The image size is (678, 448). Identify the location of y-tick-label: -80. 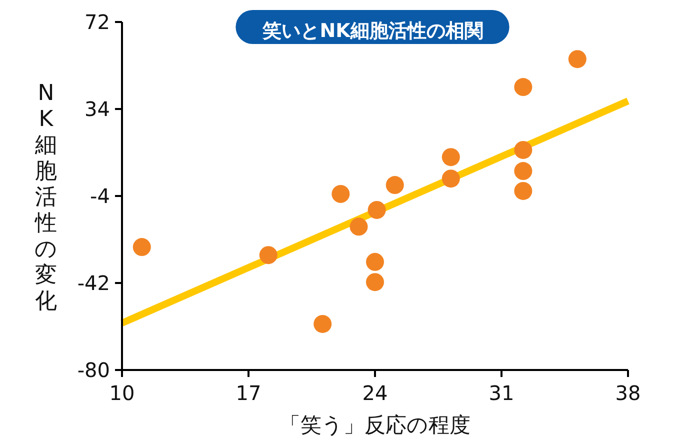
(93, 370).